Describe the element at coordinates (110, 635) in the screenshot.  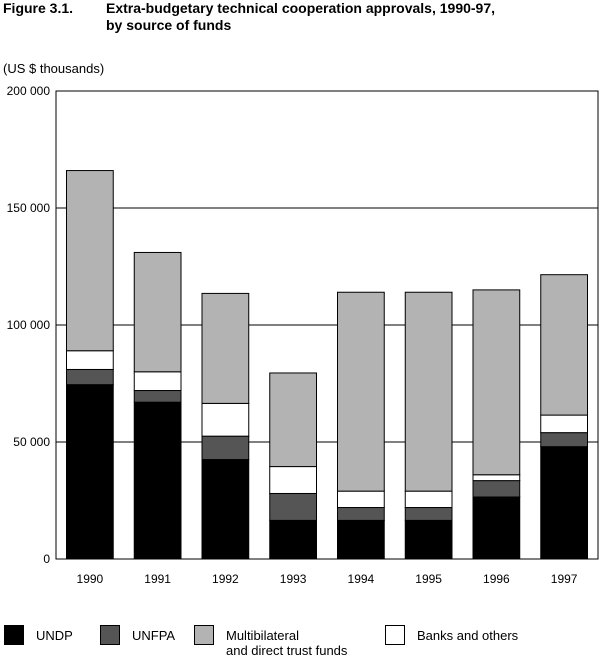
I see `legend-swatch-unfpa` at that location.